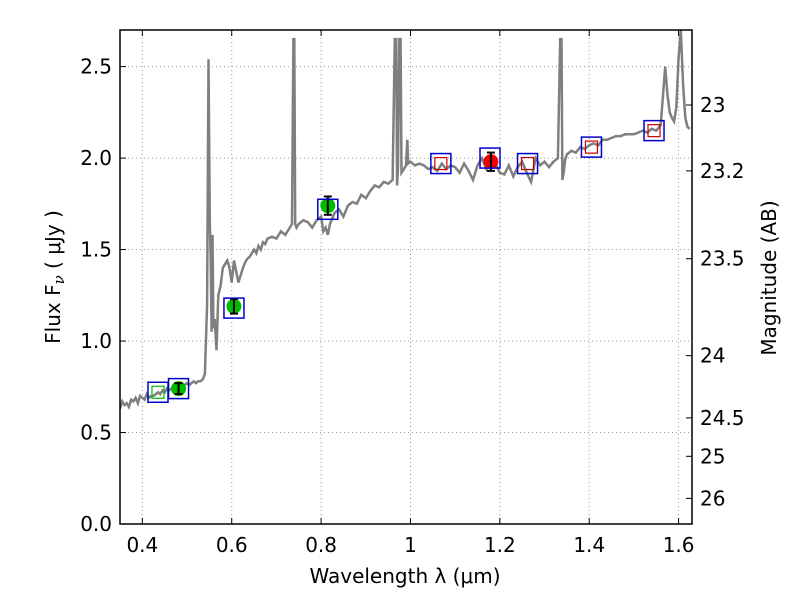 The image size is (800, 600). Describe the element at coordinates (96, 433) in the screenshot. I see `y-tick-label: 0.5` at that location.